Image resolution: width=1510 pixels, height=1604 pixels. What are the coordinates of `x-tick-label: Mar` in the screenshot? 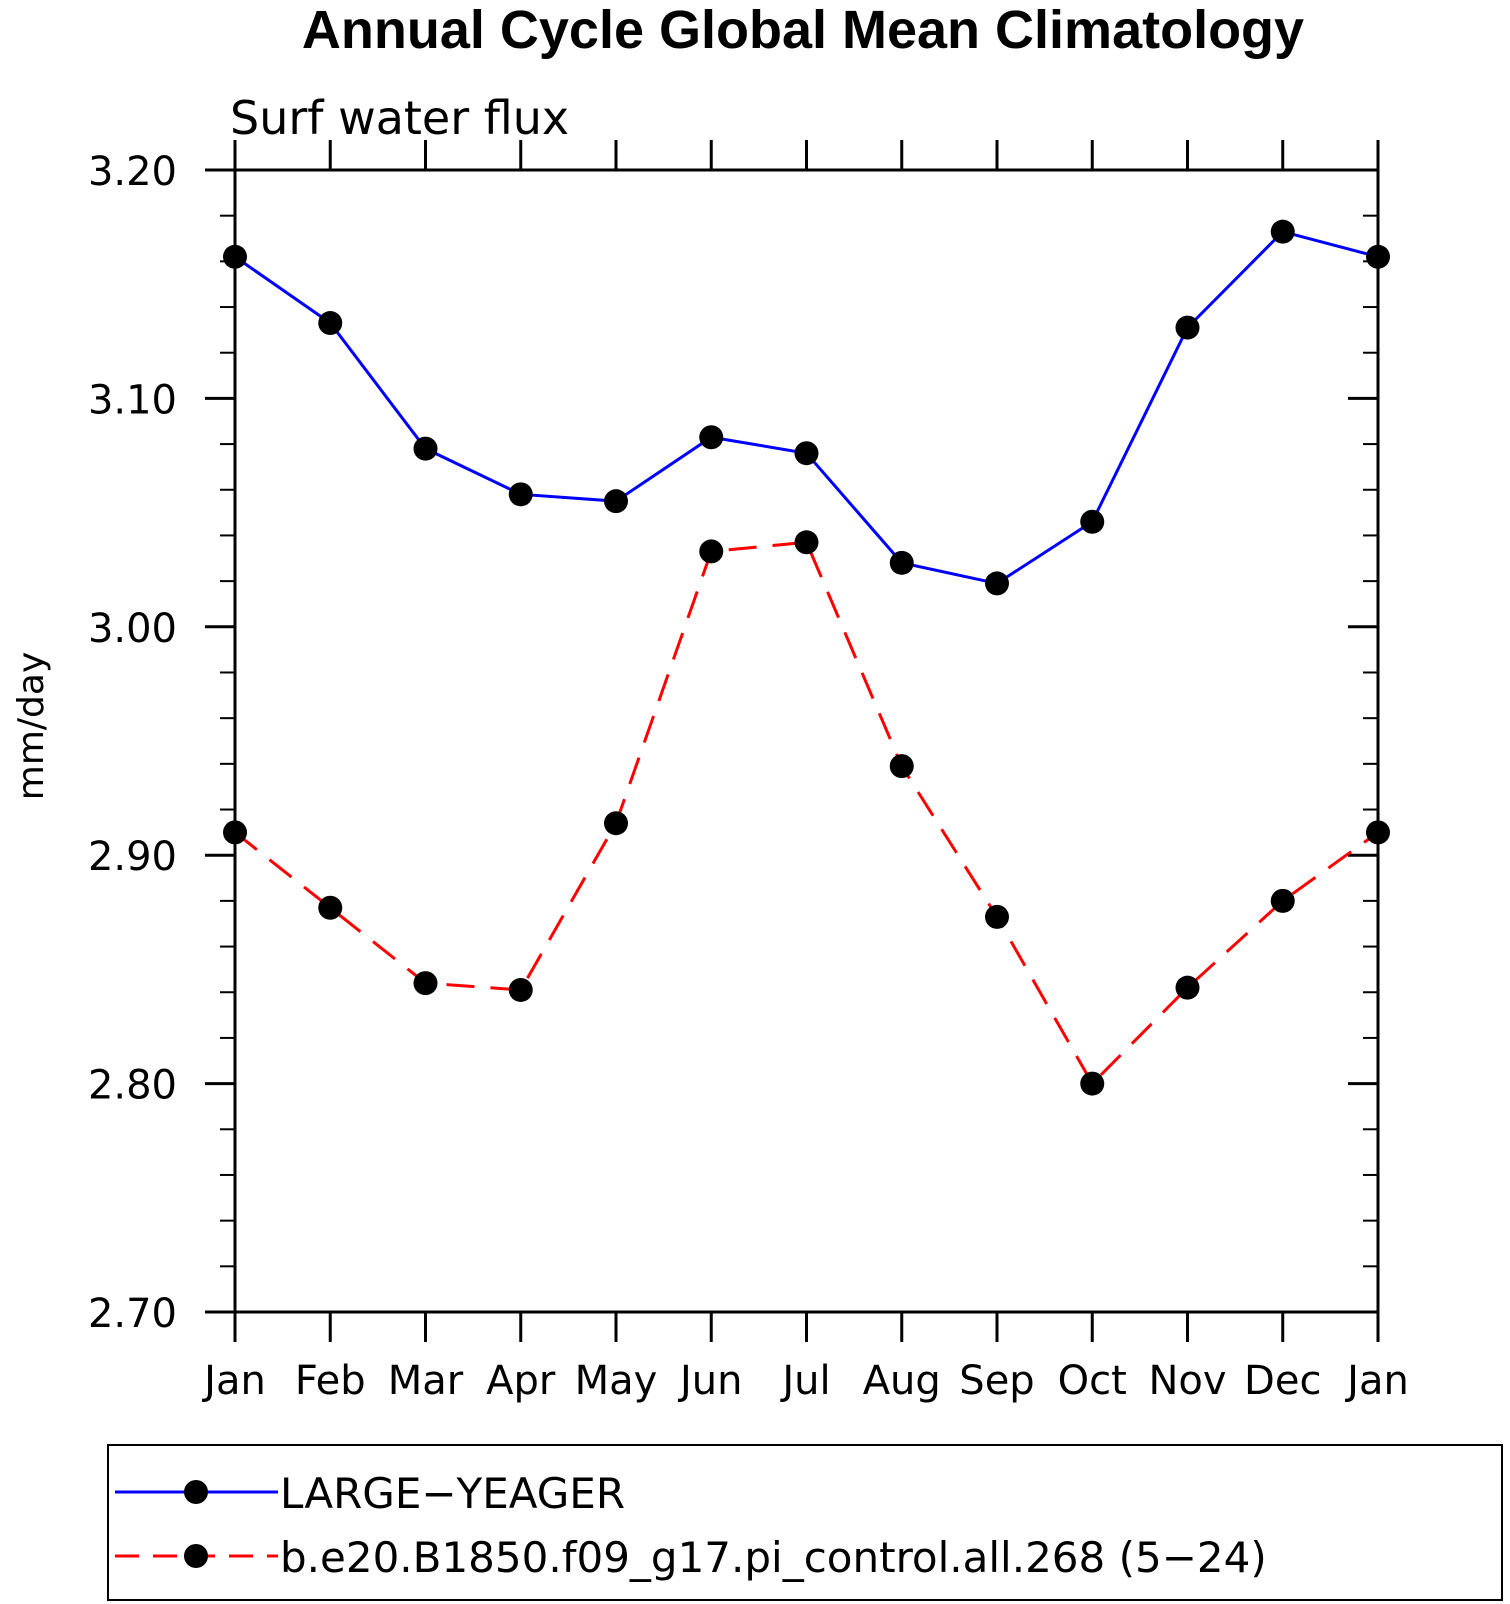 It's located at (426, 1381).